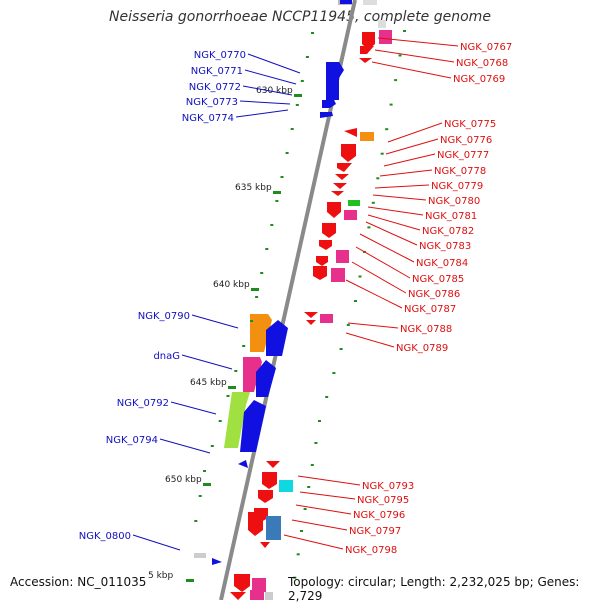 Image resolution: width=600 pixels, height=603 pixels. What do you see at coordinates (371, 550) in the screenshot?
I see `gene-label: NGK_0798` at bounding box center [371, 550].